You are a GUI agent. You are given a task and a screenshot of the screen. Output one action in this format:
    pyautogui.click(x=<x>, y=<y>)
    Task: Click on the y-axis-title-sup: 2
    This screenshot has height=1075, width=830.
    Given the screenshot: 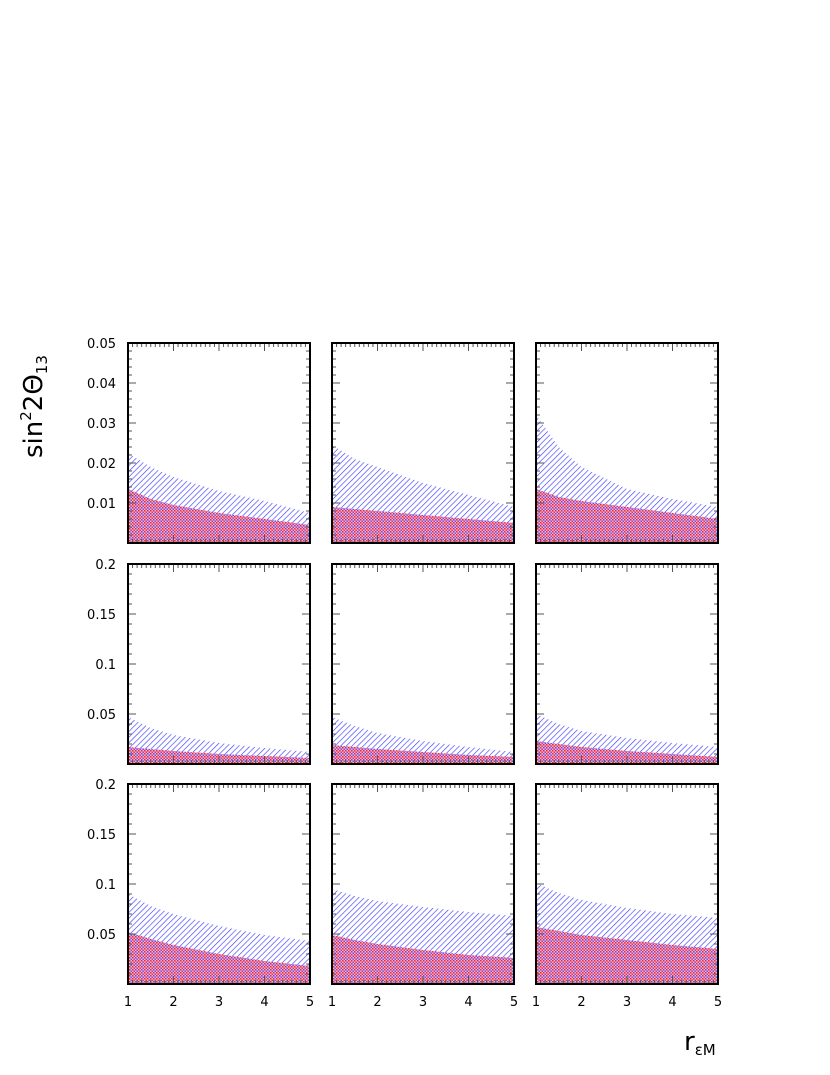 What is the action you would take?
    pyautogui.click(x=26, y=416)
    